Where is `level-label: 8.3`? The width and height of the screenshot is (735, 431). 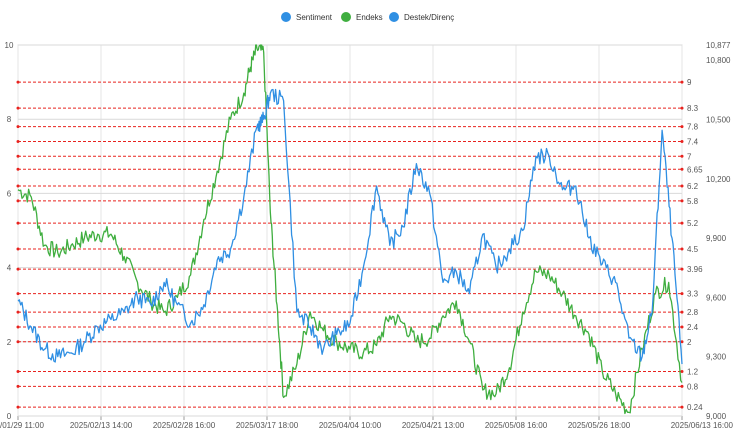
level-label: 8.3 is located at coordinates (693, 108).